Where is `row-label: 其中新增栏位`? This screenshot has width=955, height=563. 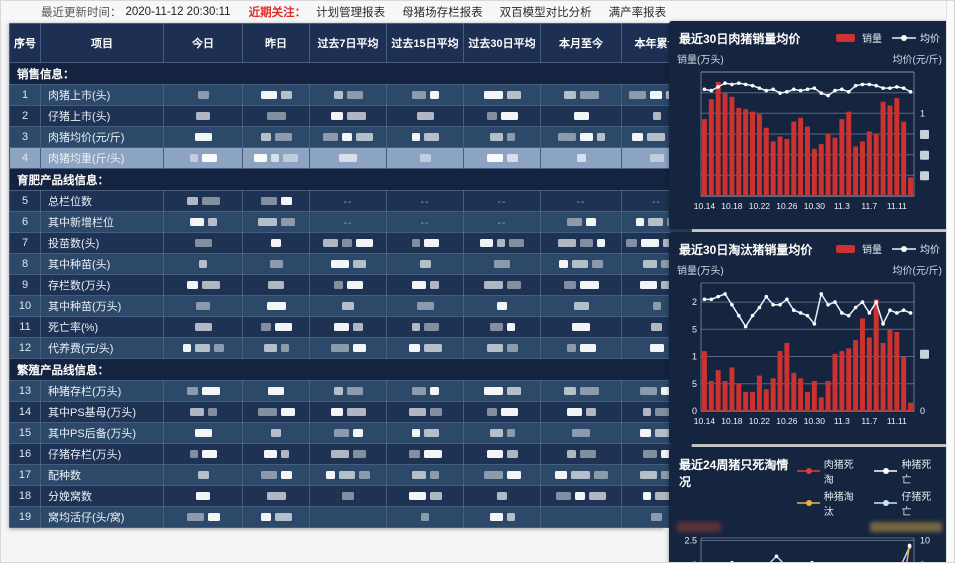
row-label: 其中新增栏位 is located at coordinates (102, 222).